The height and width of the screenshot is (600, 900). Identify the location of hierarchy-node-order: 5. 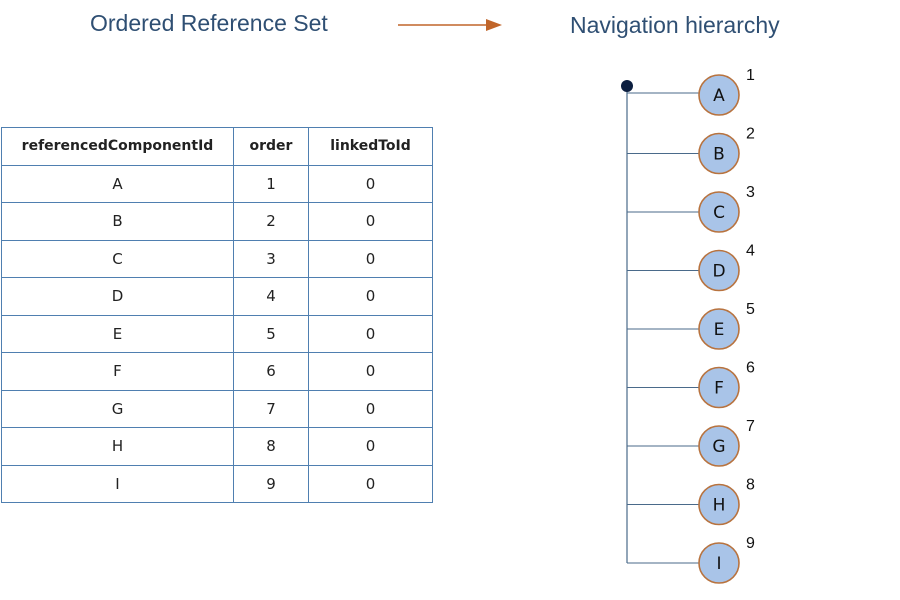
(750, 309).